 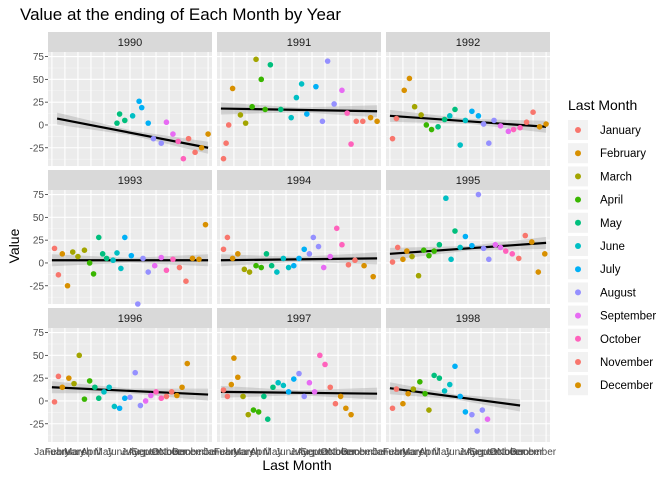 What do you see at coordinates (14, 245) in the screenshot?
I see `y-axis-label: Value` at bounding box center [14, 245].